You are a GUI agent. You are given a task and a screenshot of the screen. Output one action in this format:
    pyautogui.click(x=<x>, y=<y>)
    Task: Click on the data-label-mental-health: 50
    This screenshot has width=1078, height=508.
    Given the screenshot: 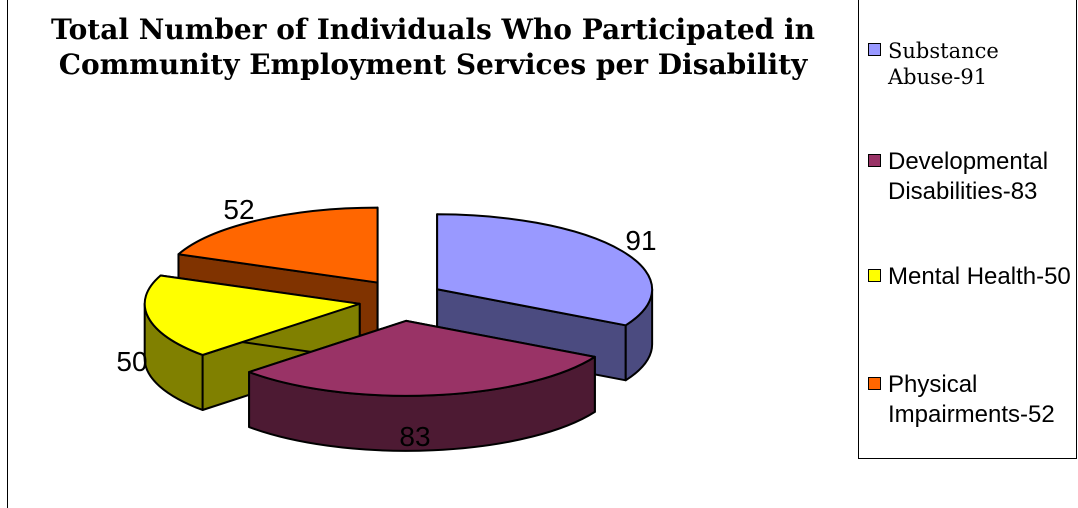 What is the action you would take?
    pyautogui.click(x=131, y=361)
    